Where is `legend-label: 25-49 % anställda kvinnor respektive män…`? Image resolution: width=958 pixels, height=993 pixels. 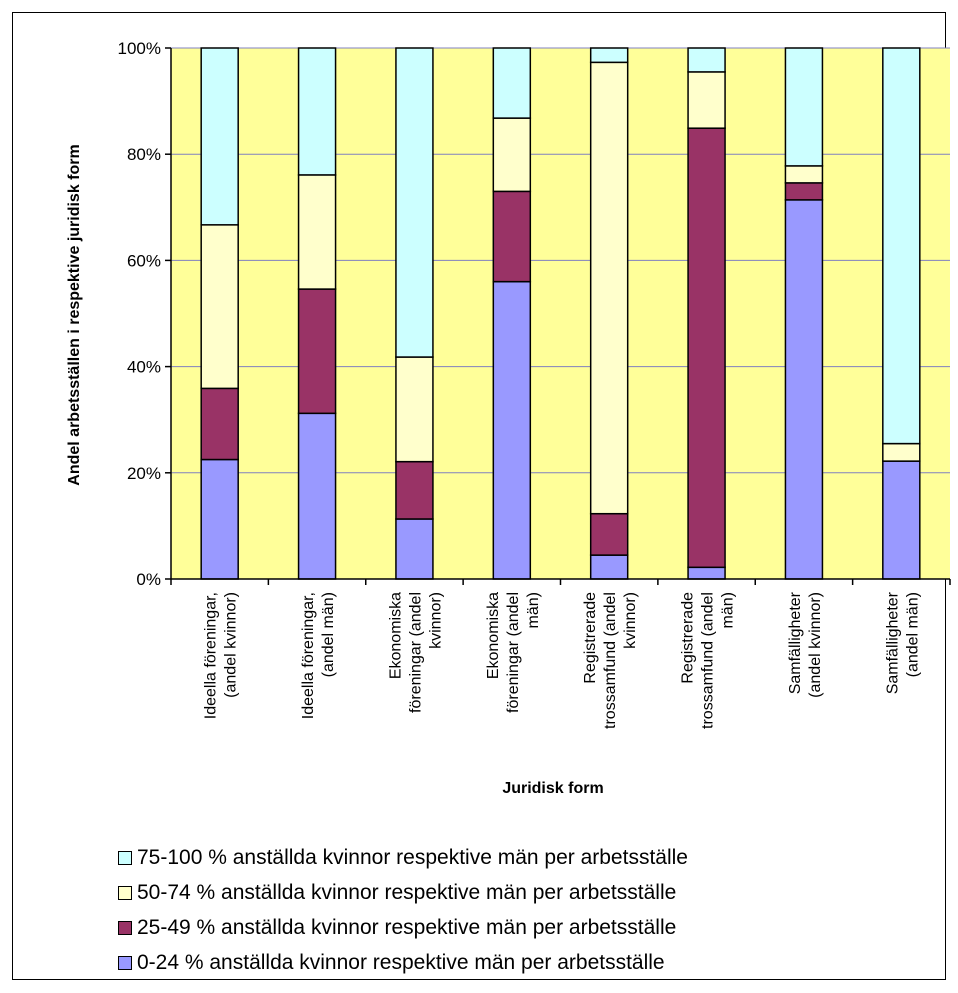
legend-label: 25-49 % anställda kvinnor respektive män… is located at coordinates (407, 927).